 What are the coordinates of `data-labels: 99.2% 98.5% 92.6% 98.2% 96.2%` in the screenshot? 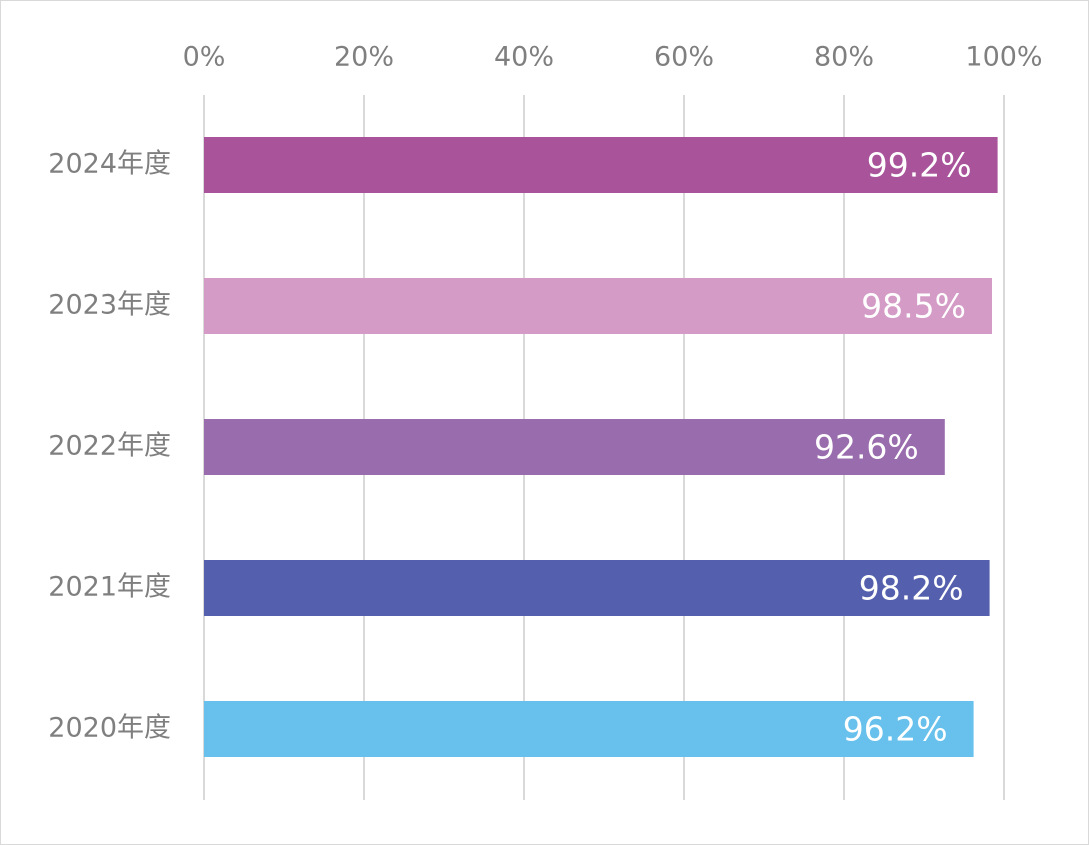 It's located at (893, 447).